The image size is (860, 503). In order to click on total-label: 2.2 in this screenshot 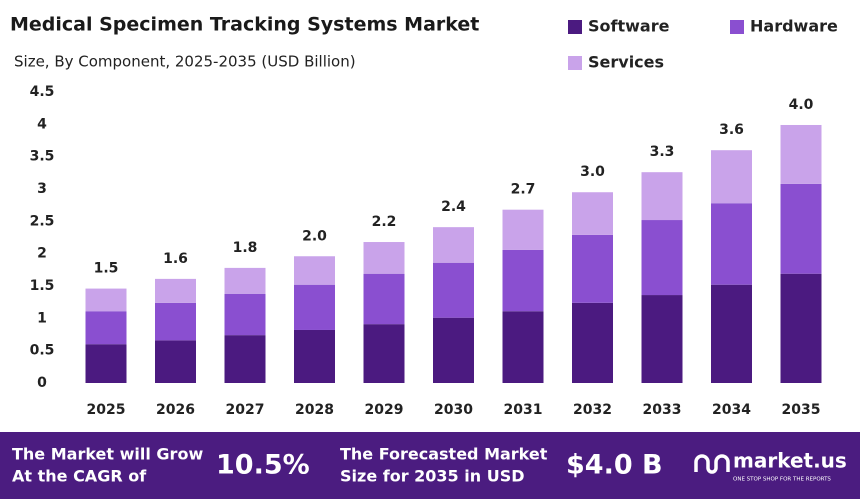, I will do `click(384, 222)`.